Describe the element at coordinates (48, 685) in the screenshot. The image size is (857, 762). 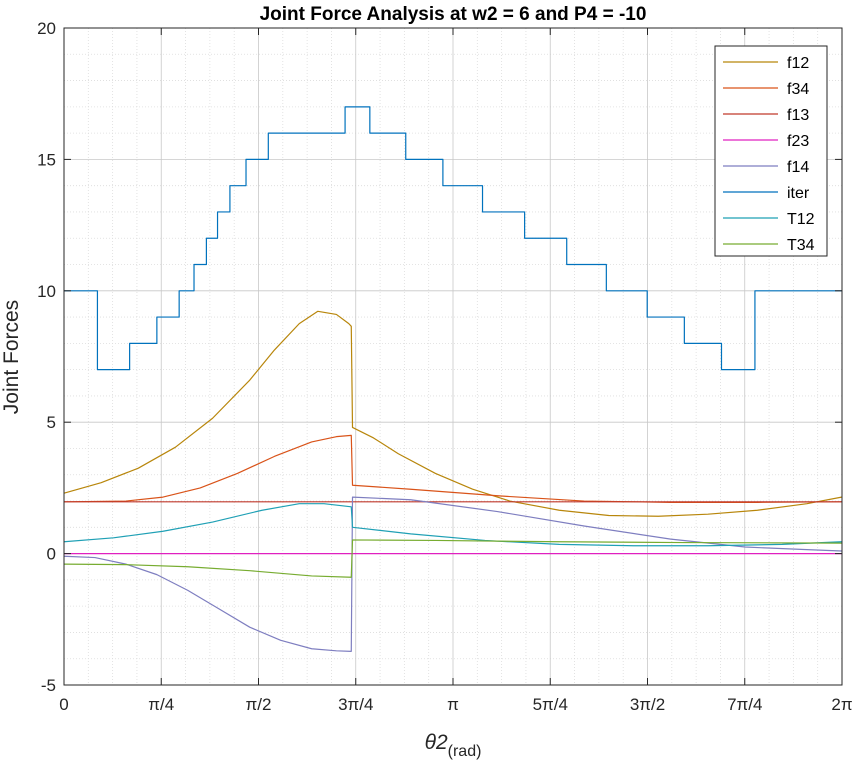
I see `y-tick-label: -5` at that location.